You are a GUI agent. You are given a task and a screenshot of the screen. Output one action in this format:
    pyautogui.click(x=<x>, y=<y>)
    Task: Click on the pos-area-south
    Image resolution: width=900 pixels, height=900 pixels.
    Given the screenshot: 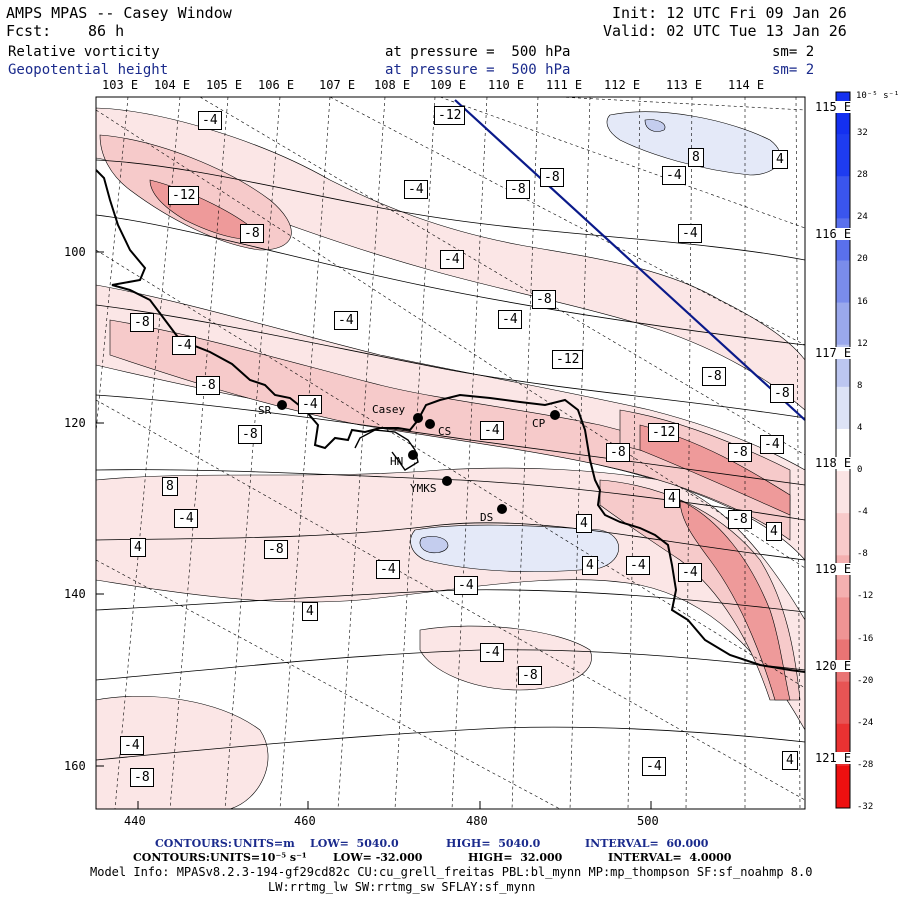 What is the action you would take?
    pyautogui.click(x=514, y=548)
    